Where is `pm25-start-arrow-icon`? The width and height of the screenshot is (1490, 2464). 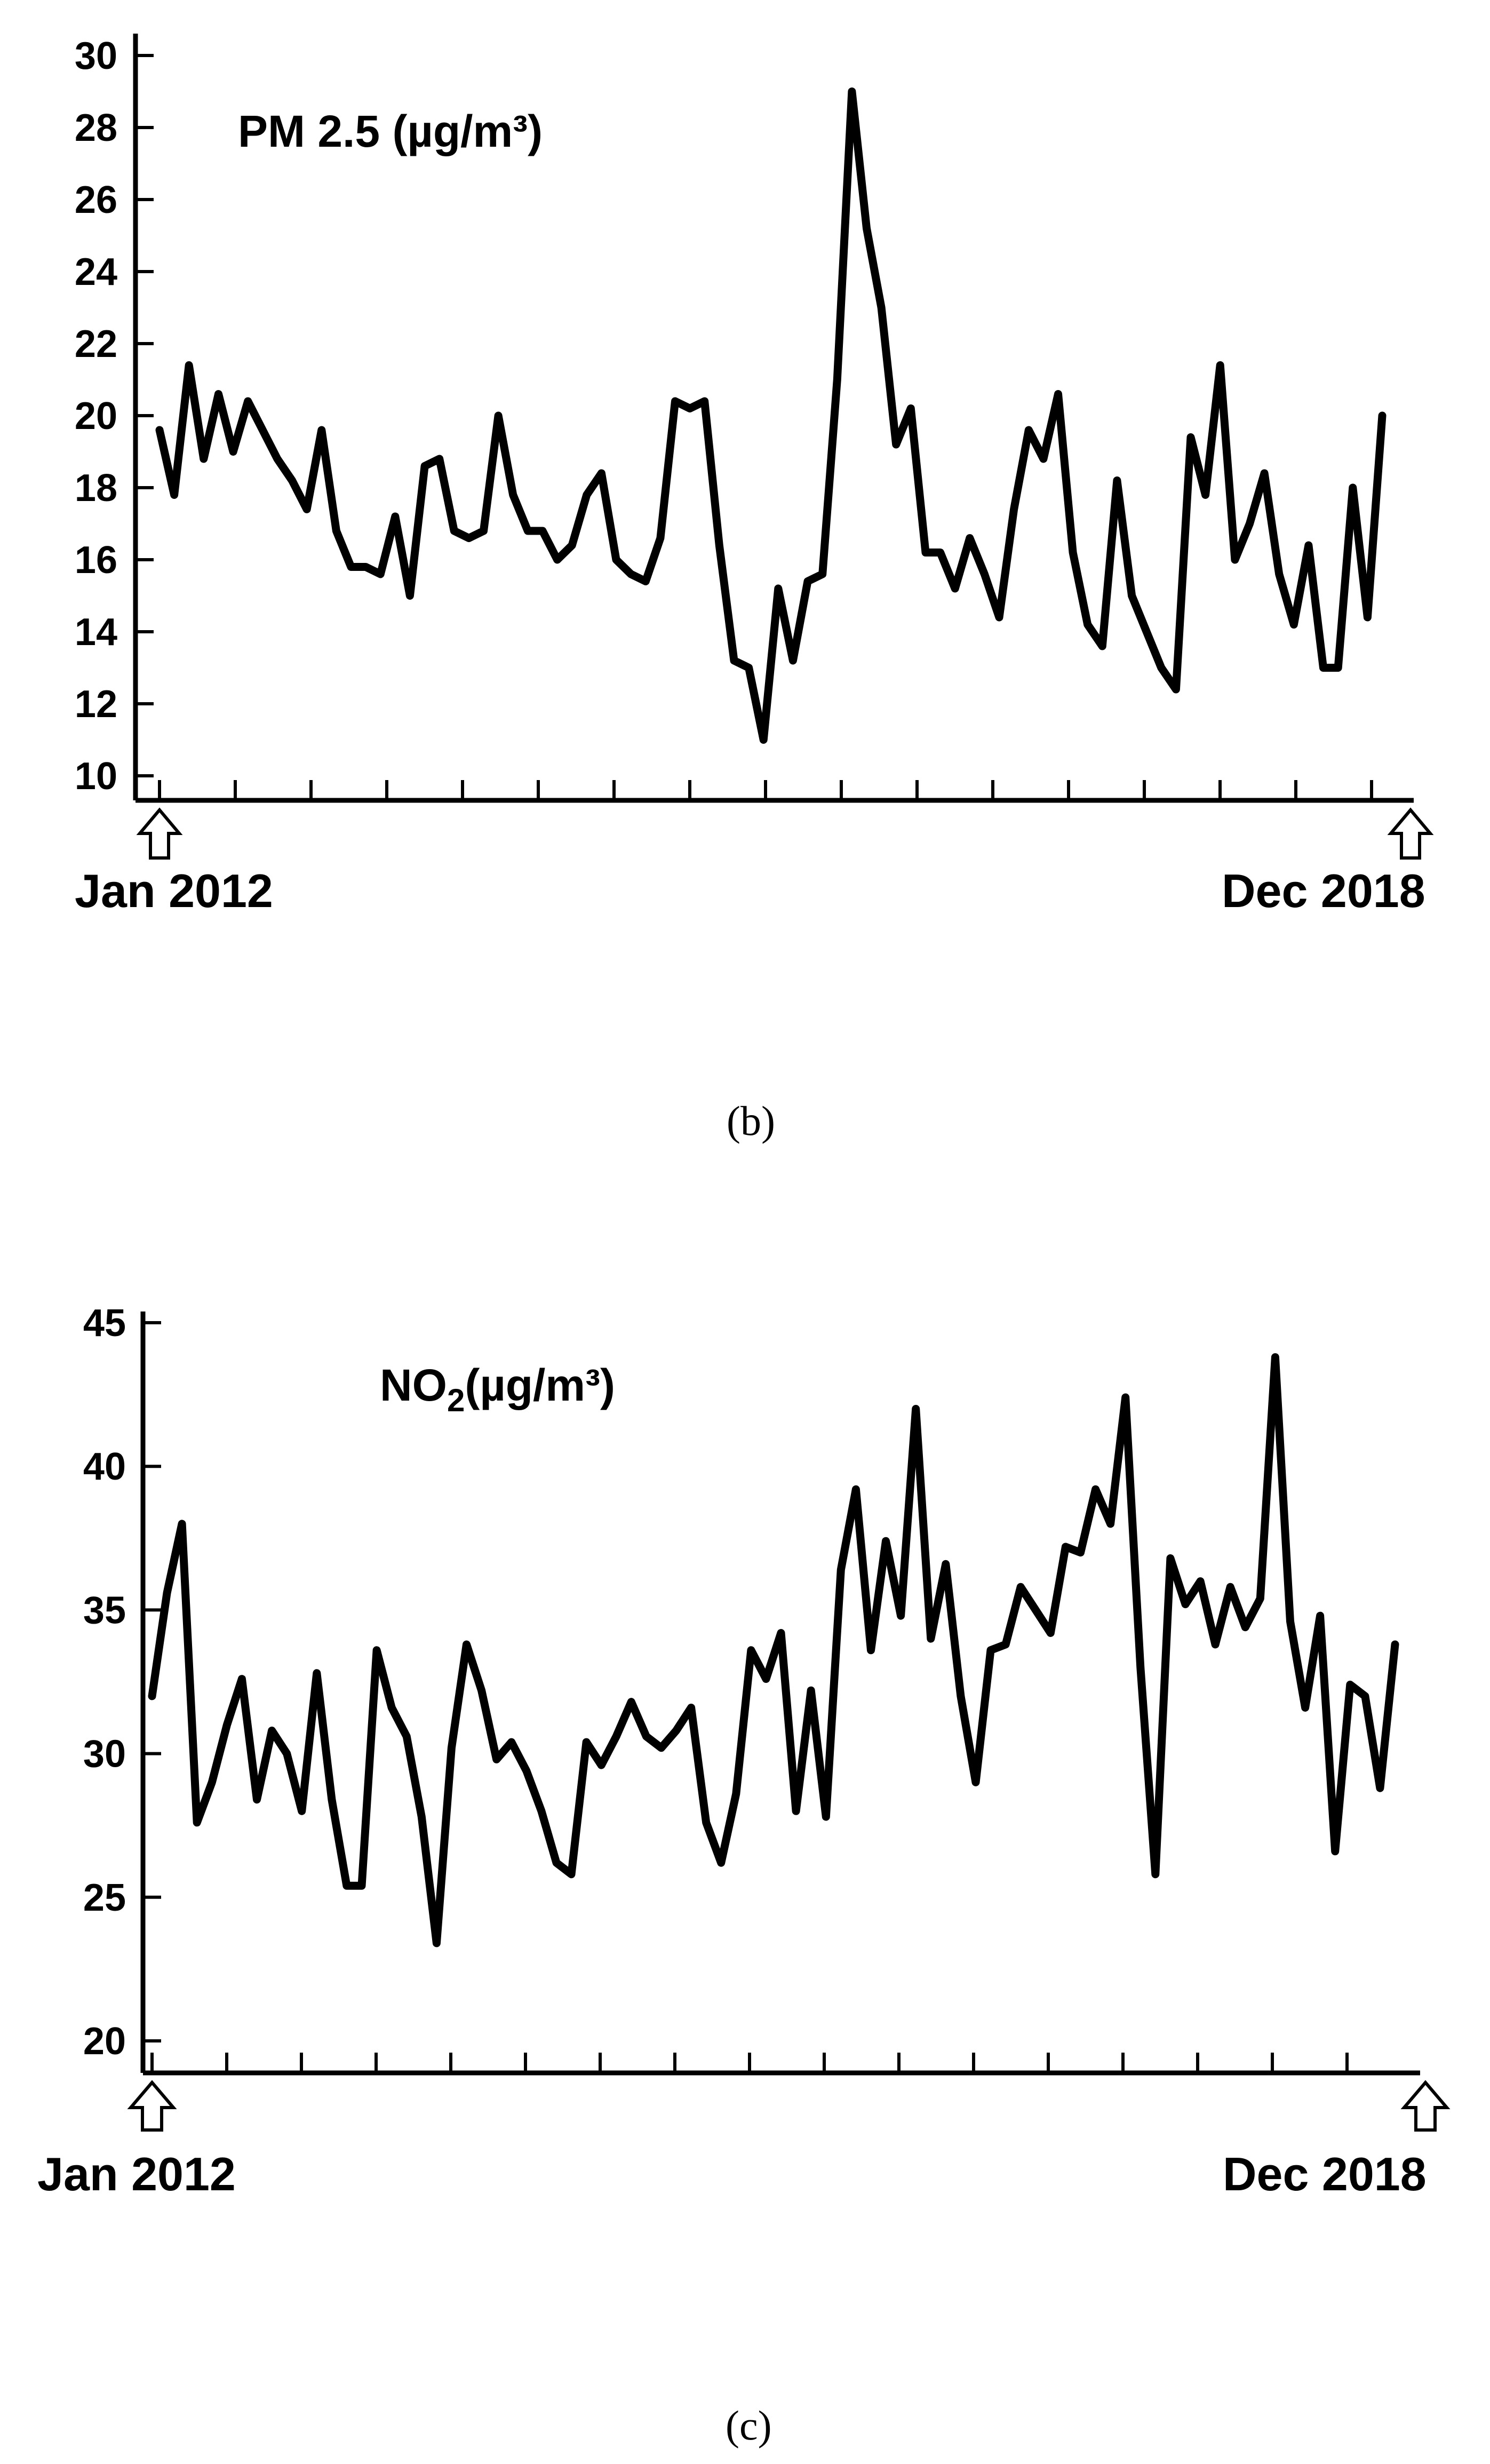 pm25-start-arrow-icon is located at coordinates (159, 833).